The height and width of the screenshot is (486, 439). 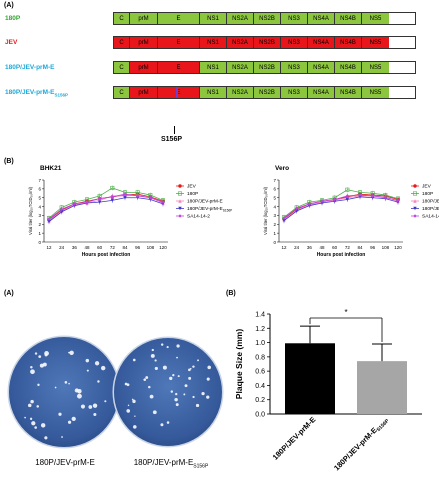 What do you see at coordinates (49, 247) in the screenshot?
I see `x-tick-label: 12` at bounding box center [49, 247].